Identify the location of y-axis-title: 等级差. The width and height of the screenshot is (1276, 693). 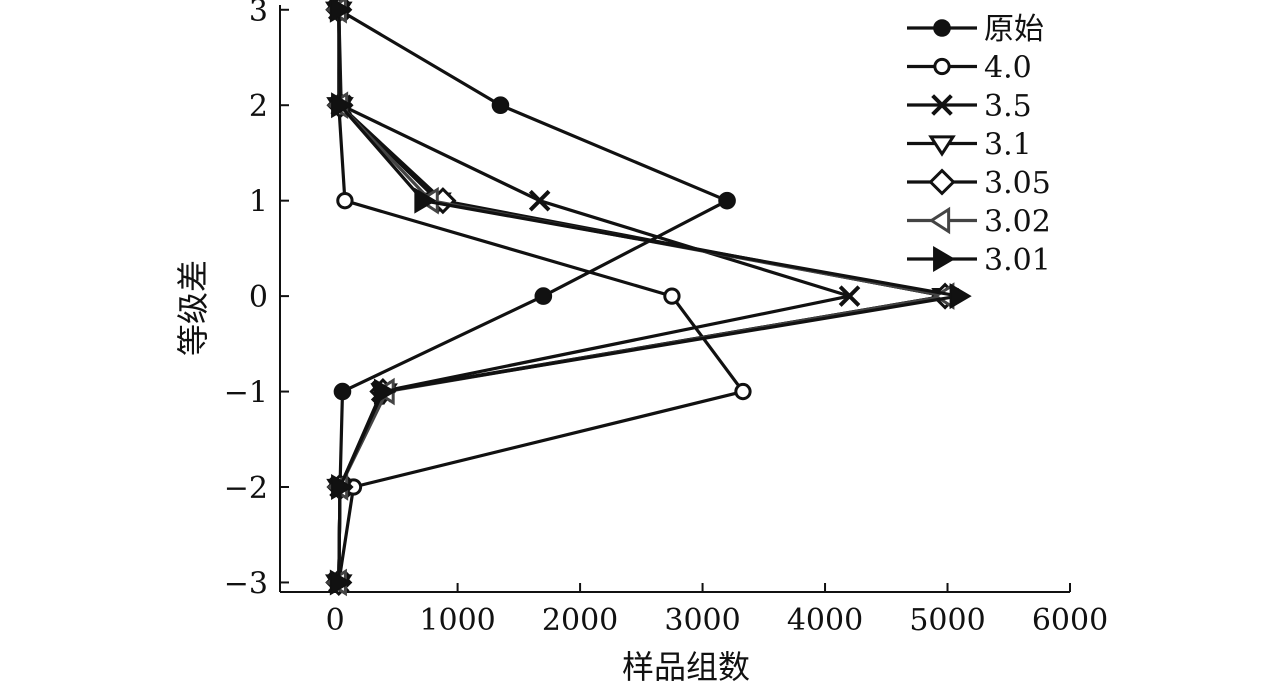
(193, 308).